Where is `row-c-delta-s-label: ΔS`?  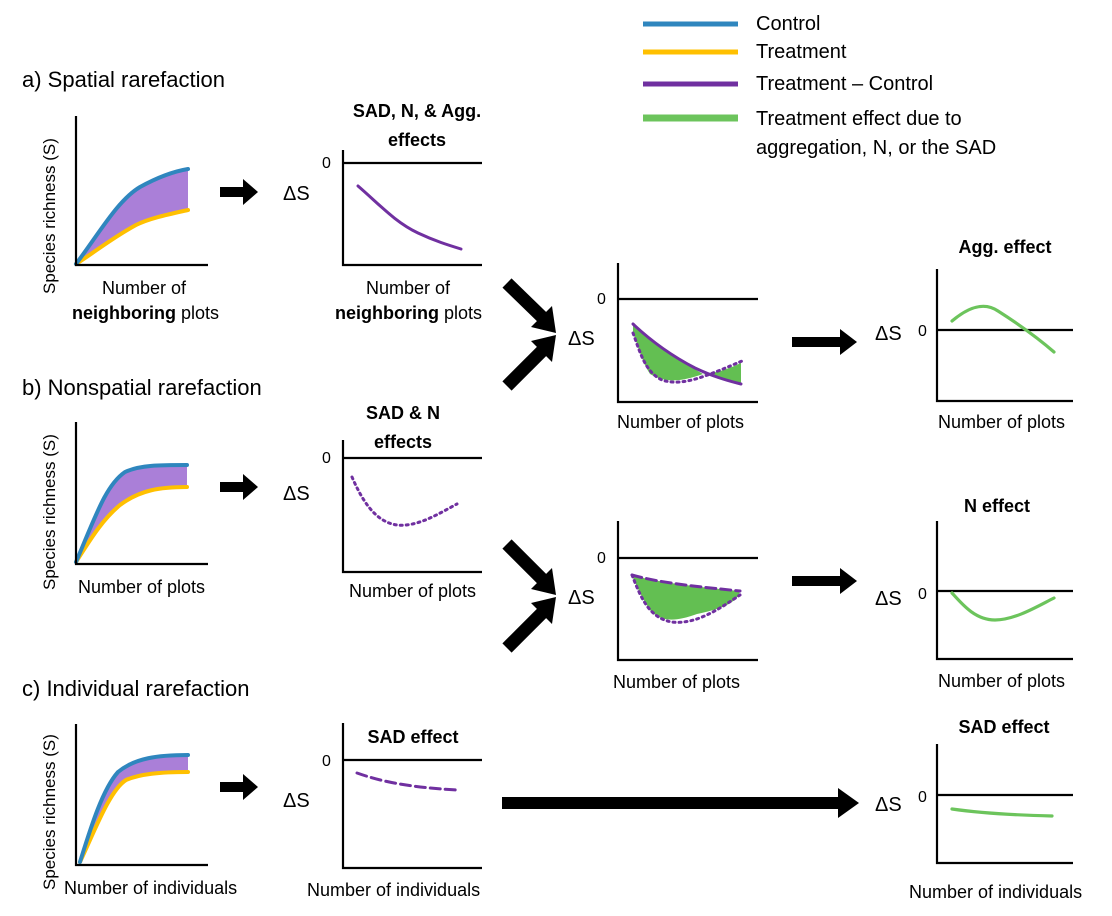 row-c-delta-s-label: ΔS is located at coordinates (296, 801).